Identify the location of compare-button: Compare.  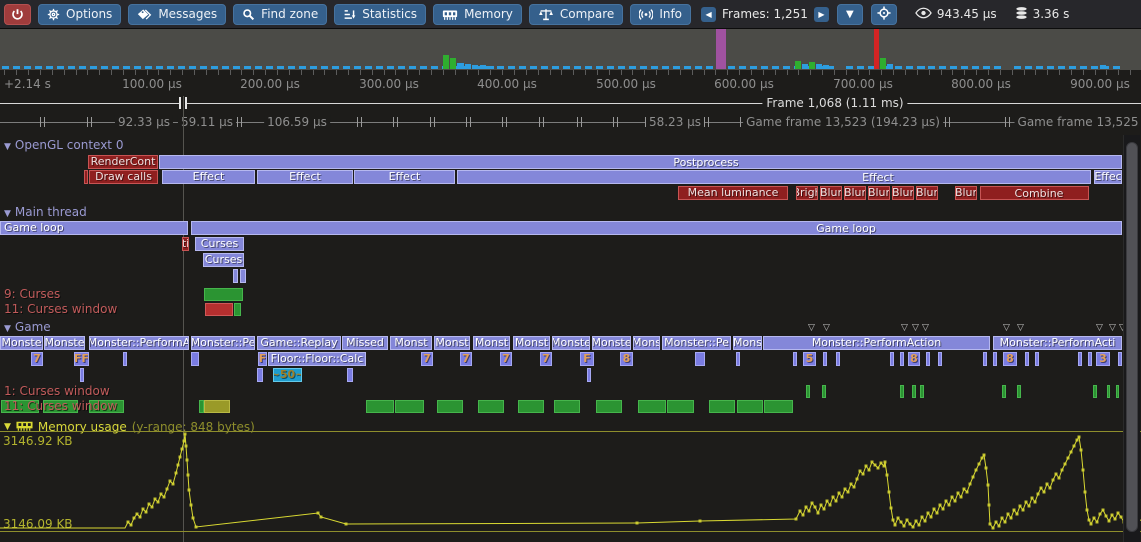
(576, 14).